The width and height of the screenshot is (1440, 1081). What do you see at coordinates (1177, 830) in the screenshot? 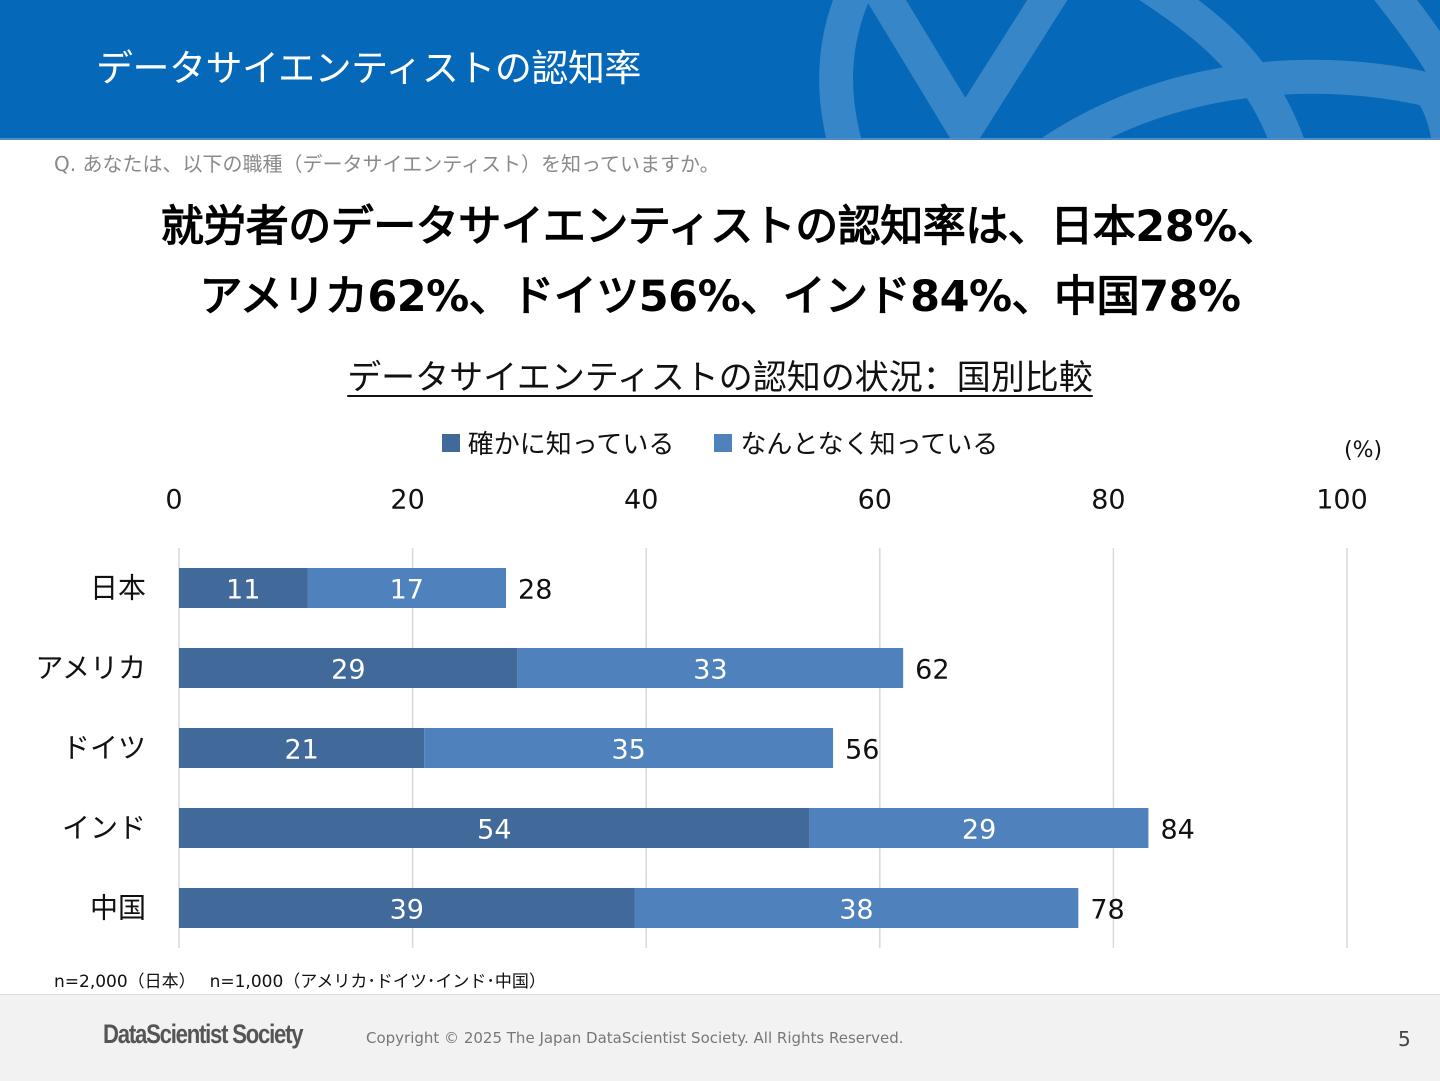
I see `total-value-label: 84` at bounding box center [1177, 830].